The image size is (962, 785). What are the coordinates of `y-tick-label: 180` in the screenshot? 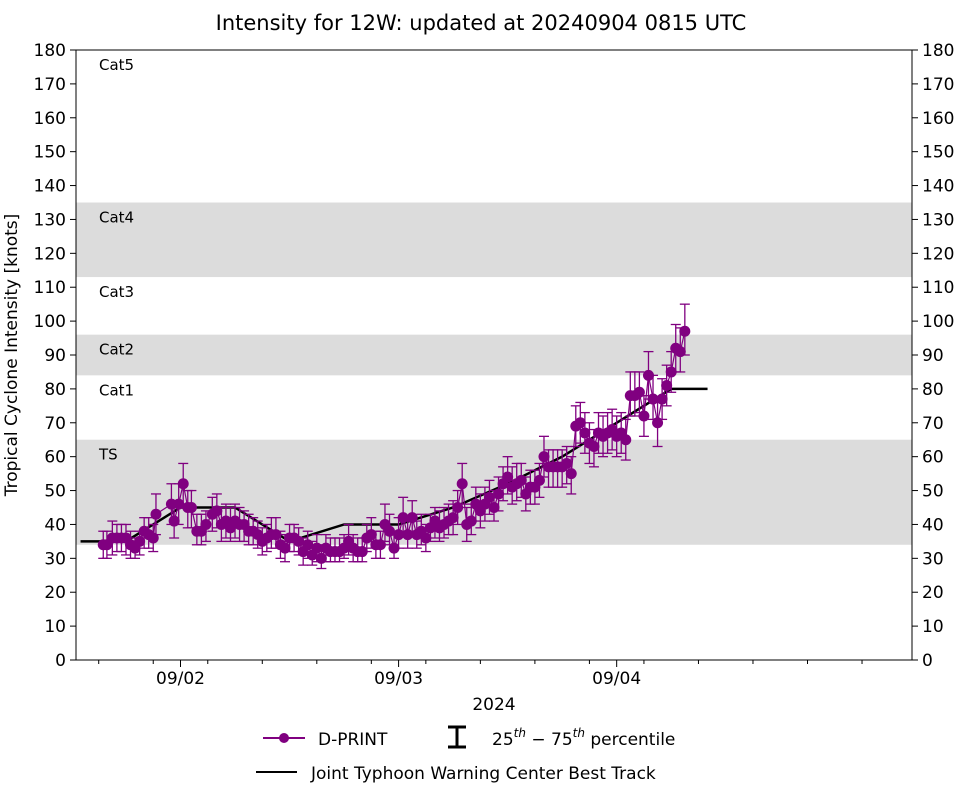 It's located at (50, 51).